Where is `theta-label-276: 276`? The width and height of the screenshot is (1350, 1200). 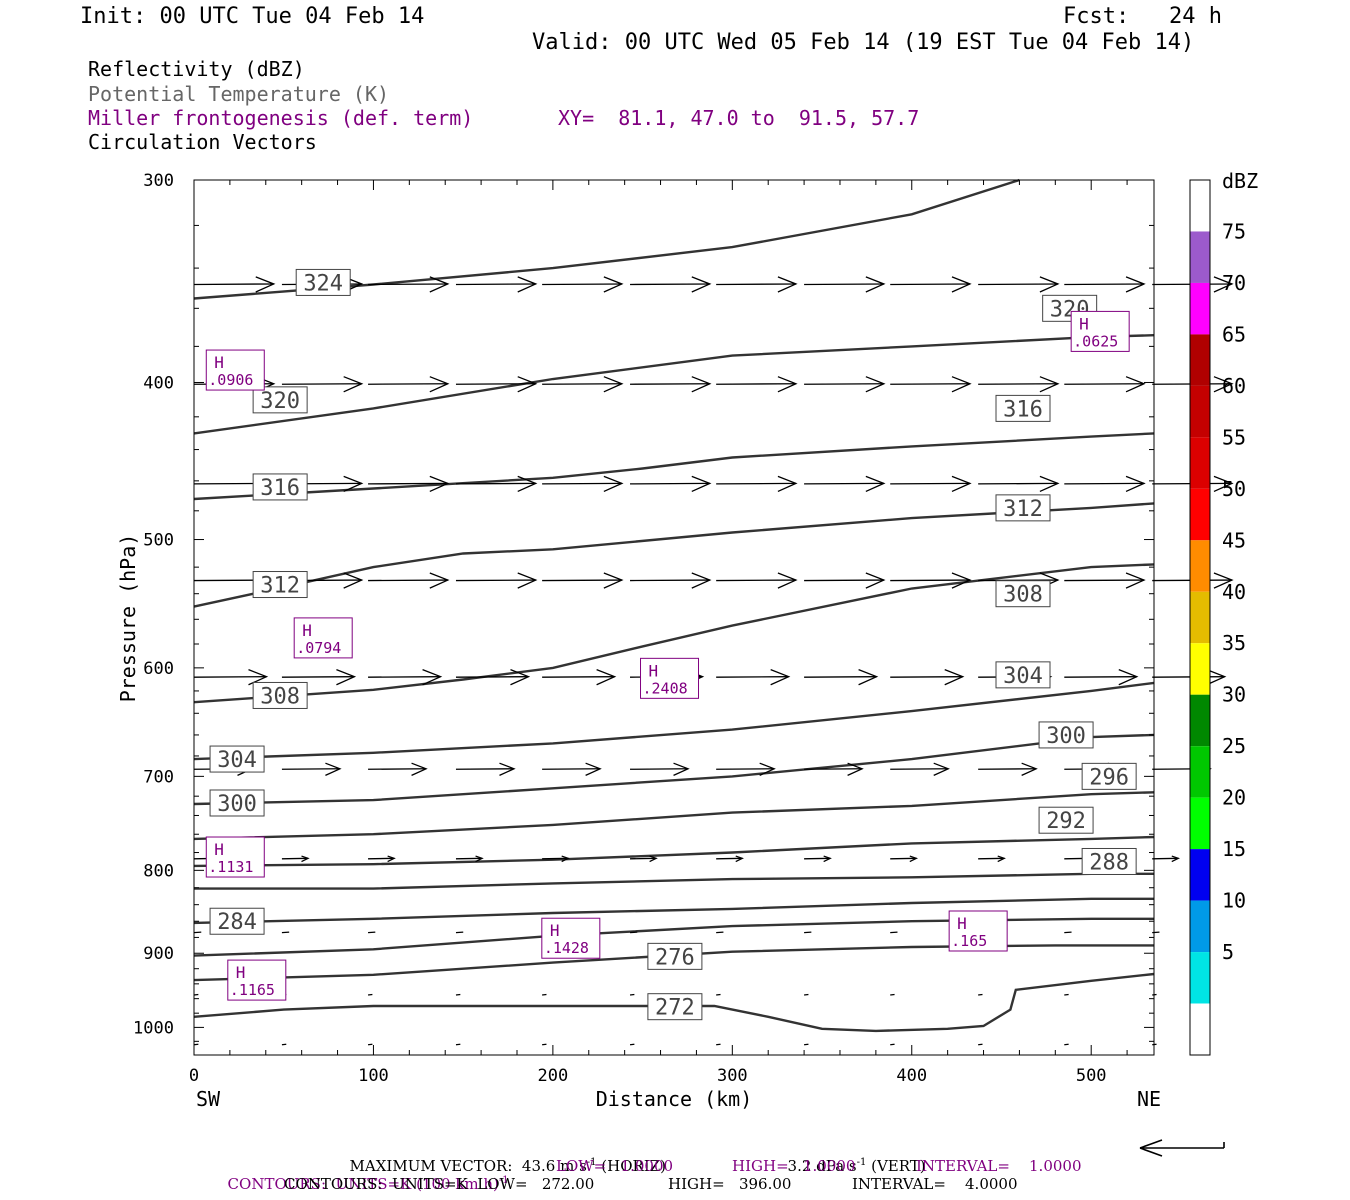
theta-label-276: 276 is located at coordinates (675, 956).